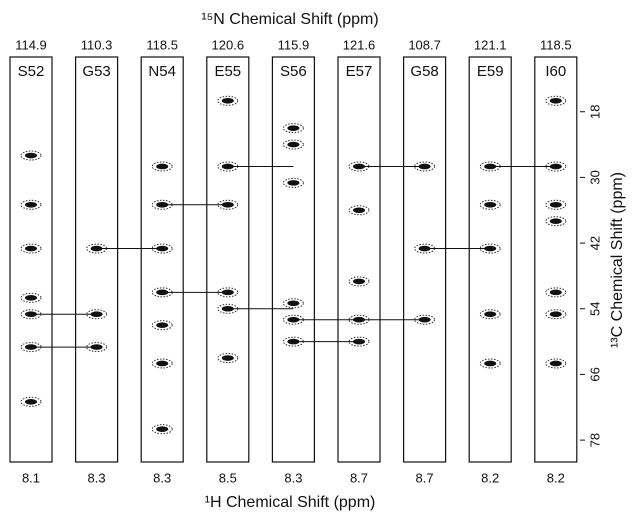 Image resolution: width=632 pixels, height=514 pixels. What do you see at coordinates (228, 477) in the screenshot?
I see `h1-label: 8.5` at bounding box center [228, 477].